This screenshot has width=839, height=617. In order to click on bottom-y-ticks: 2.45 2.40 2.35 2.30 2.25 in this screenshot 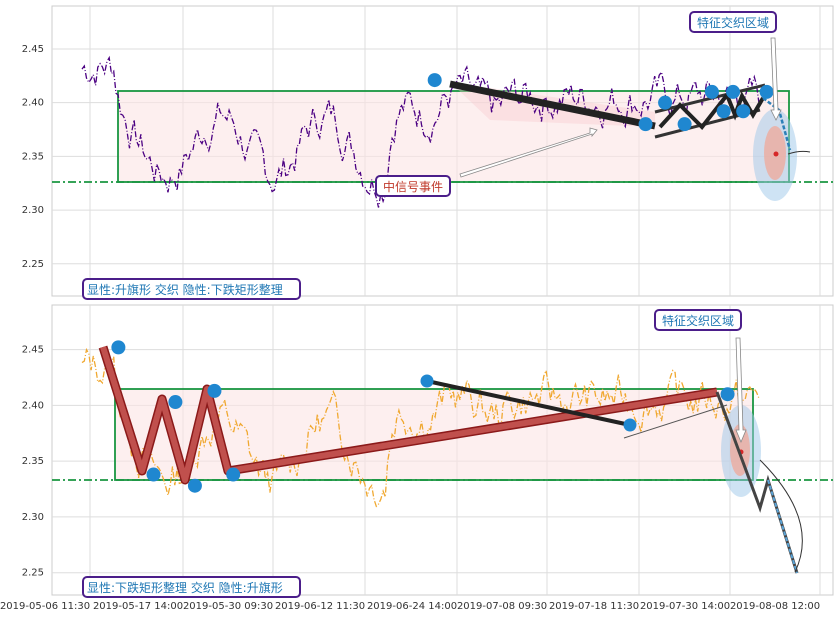, I will do `click(33, 462)`.